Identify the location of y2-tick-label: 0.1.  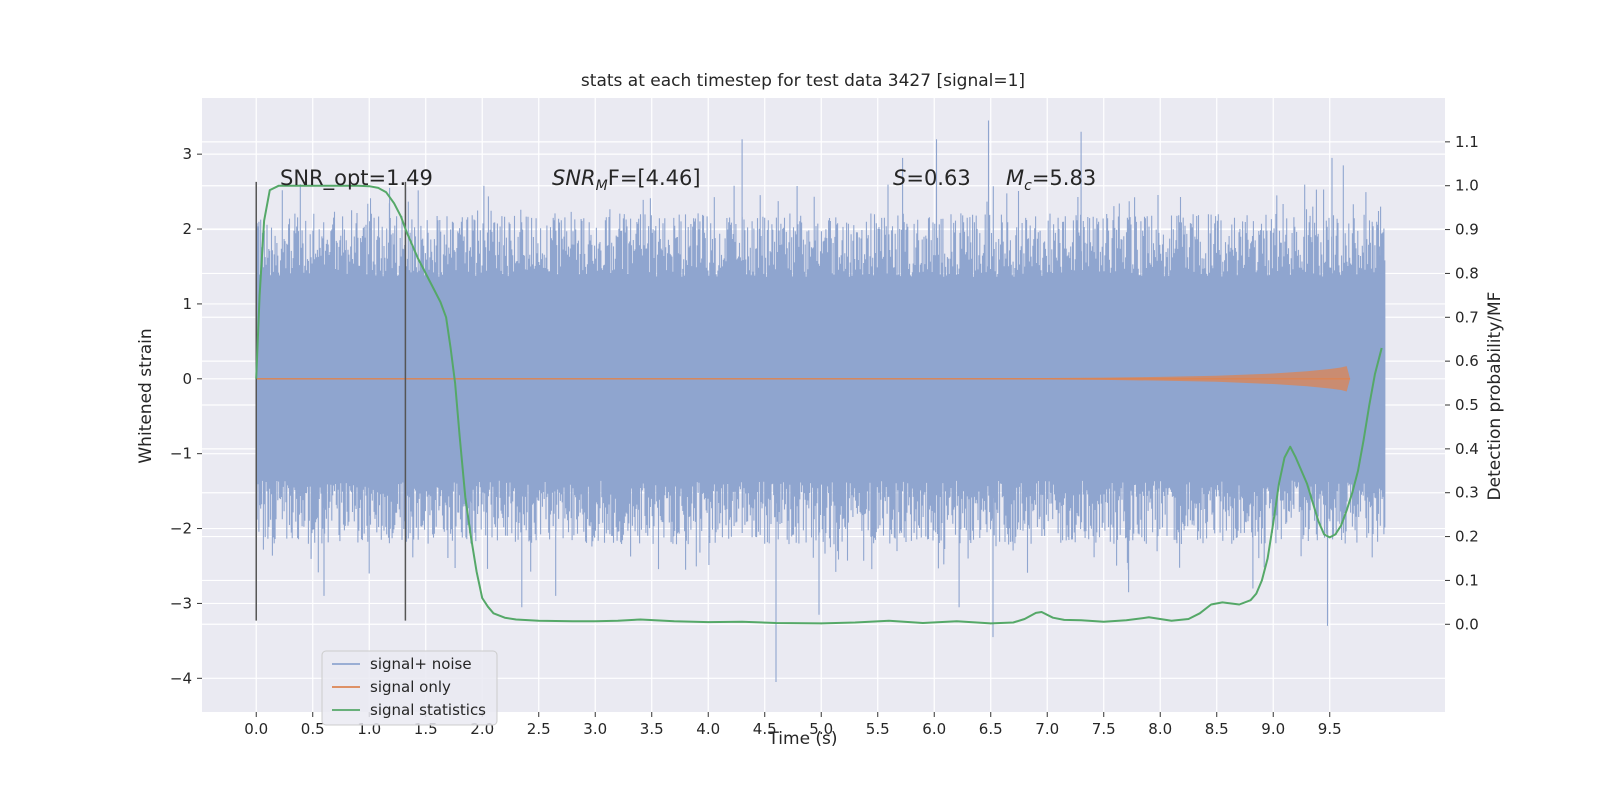
(1467, 580).